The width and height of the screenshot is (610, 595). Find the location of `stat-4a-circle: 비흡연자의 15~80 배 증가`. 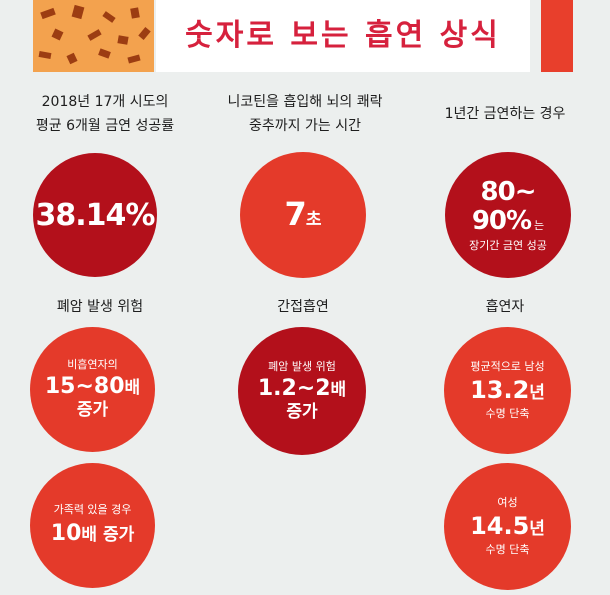

stat-4a-circle: 비흡연자의 15~80 배 증가 is located at coordinates (92, 389).